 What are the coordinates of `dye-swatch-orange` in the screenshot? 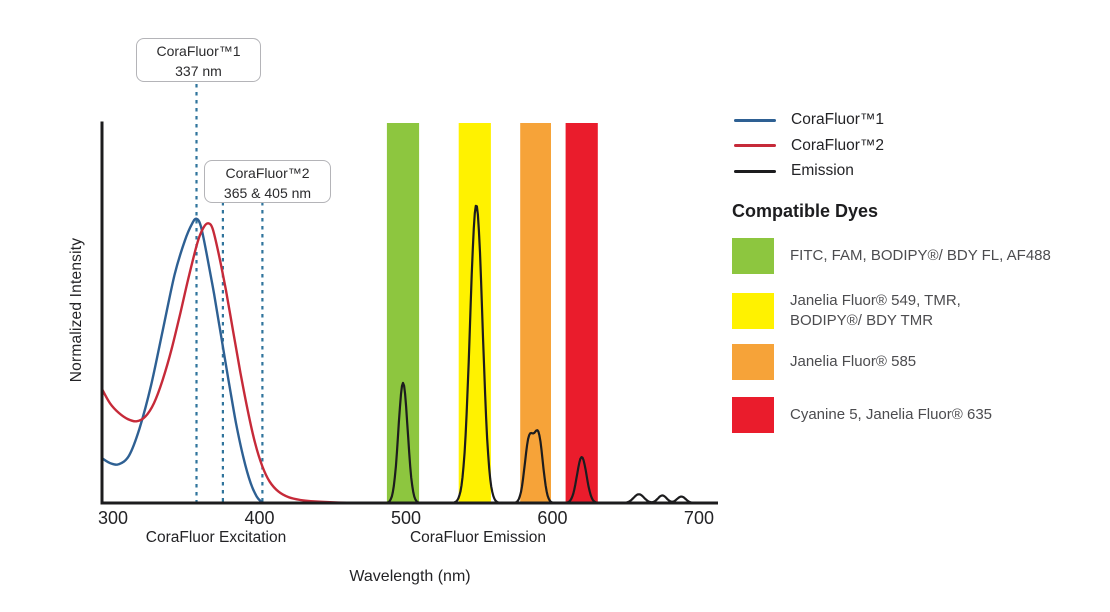 It's located at (753, 362).